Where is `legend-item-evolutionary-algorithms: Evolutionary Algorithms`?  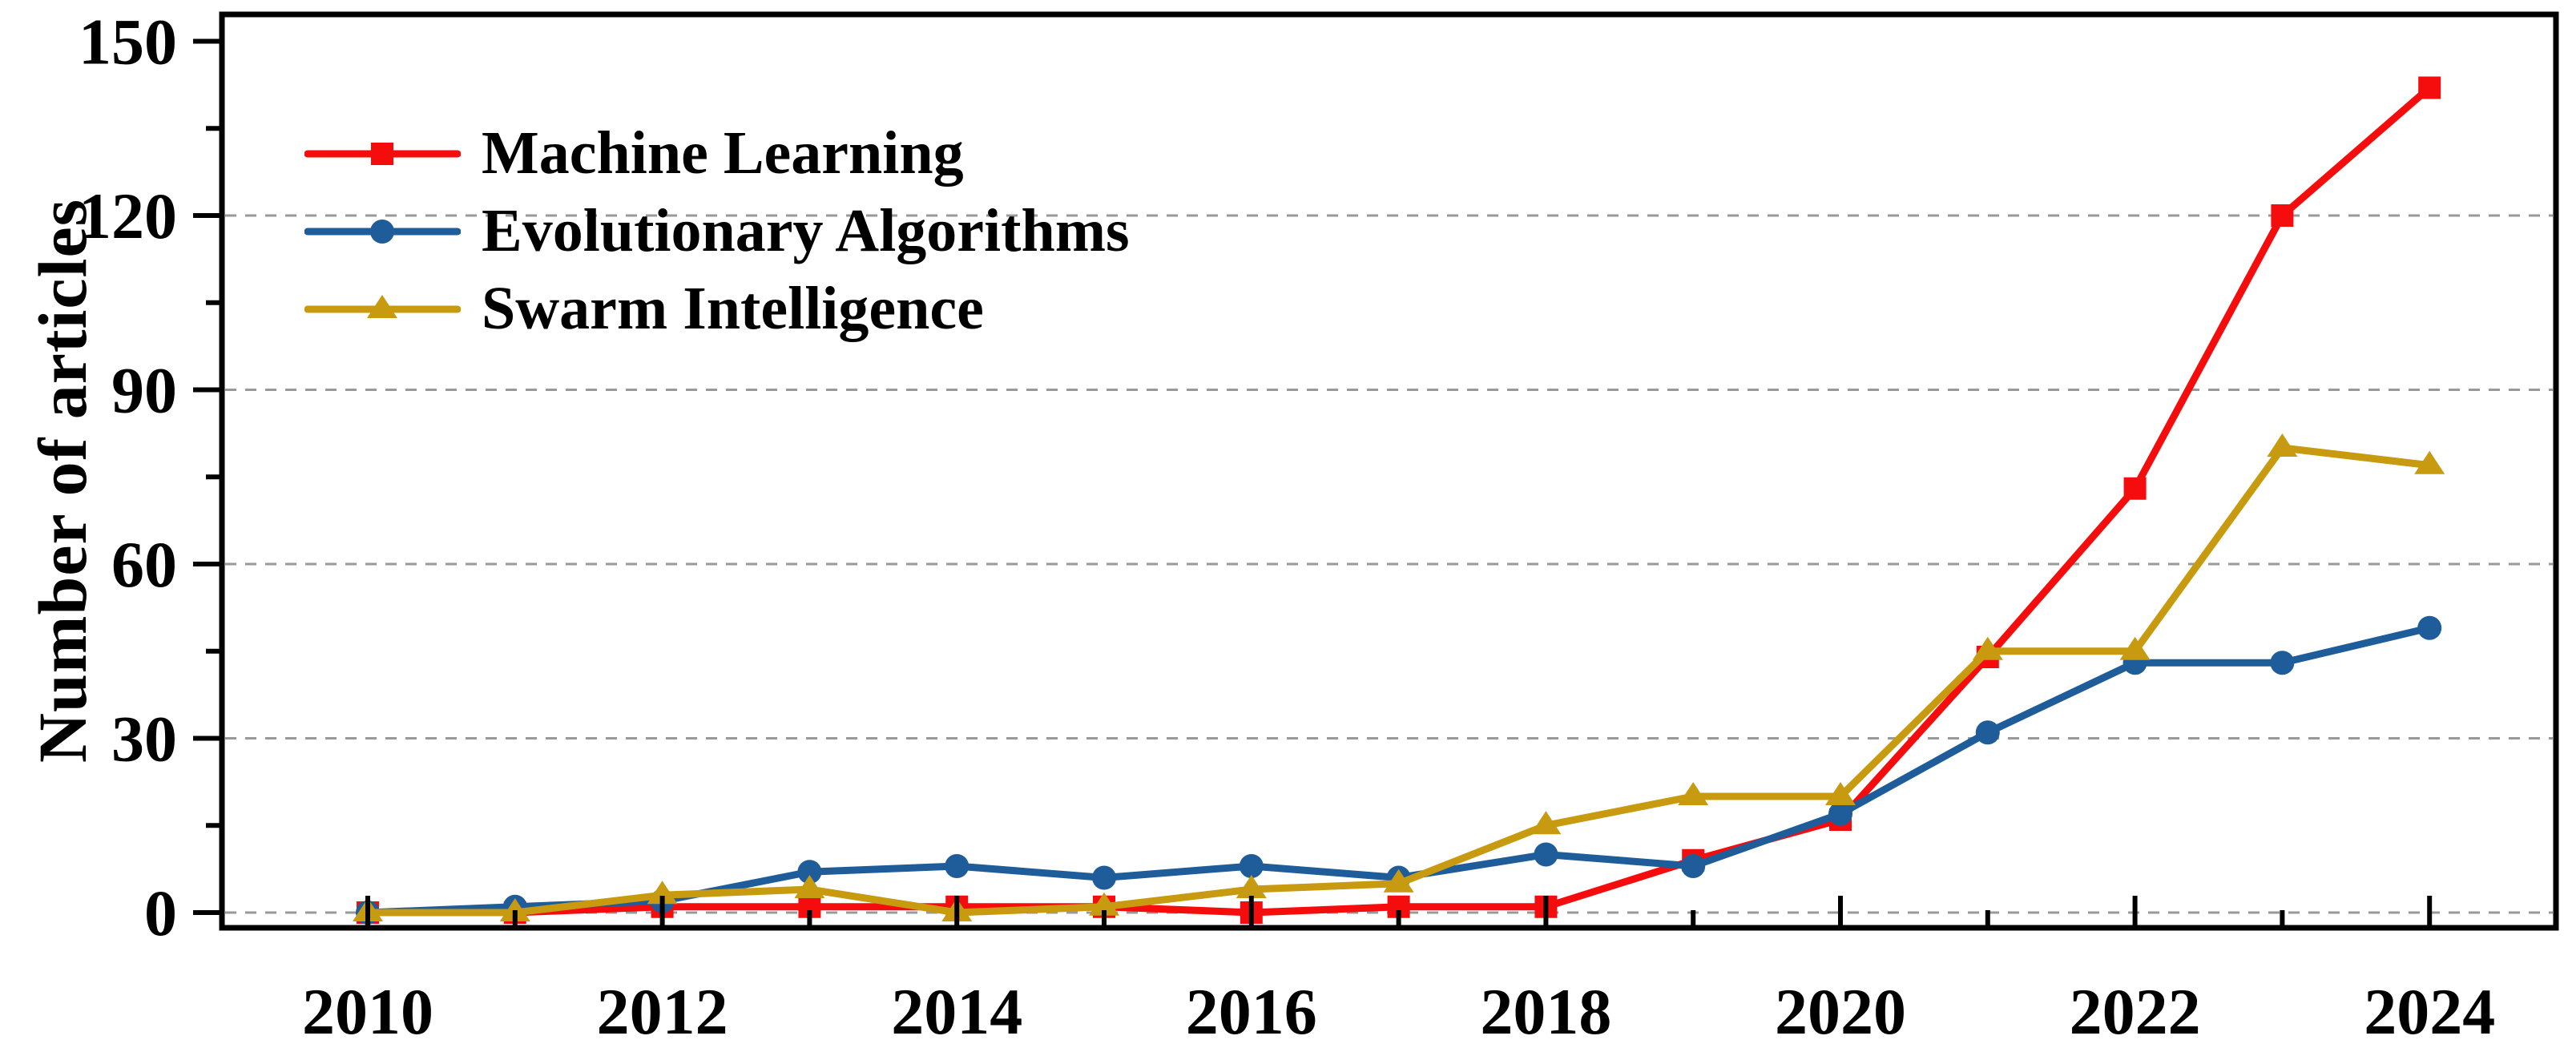
legend-item-evolutionary-algorithms: Evolutionary Algorithms is located at coordinates (717, 231).